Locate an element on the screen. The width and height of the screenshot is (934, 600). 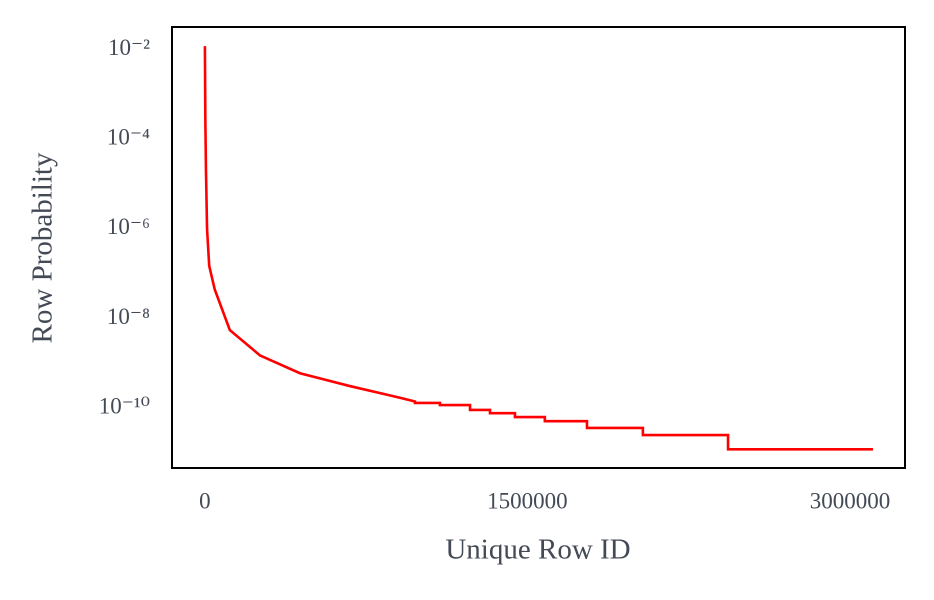
x-axis-label: Unique Row ID is located at coordinates (537, 550).